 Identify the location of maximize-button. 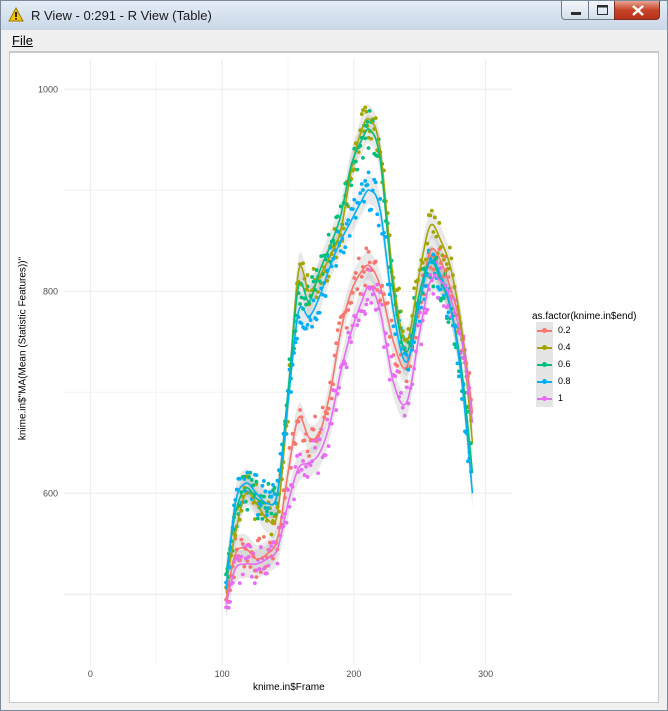
(601, 10).